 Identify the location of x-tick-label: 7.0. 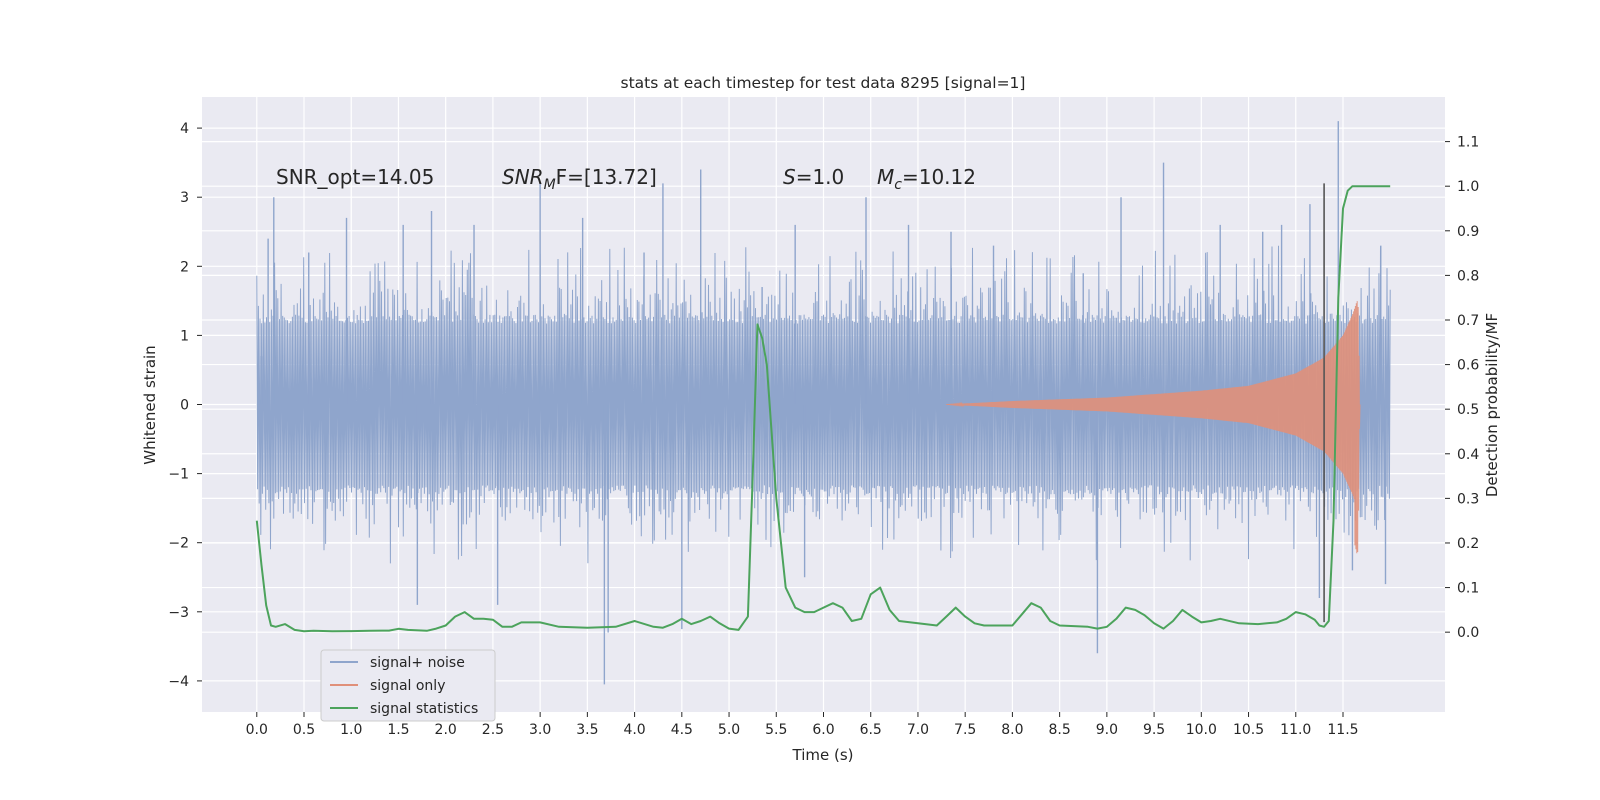
(918, 730).